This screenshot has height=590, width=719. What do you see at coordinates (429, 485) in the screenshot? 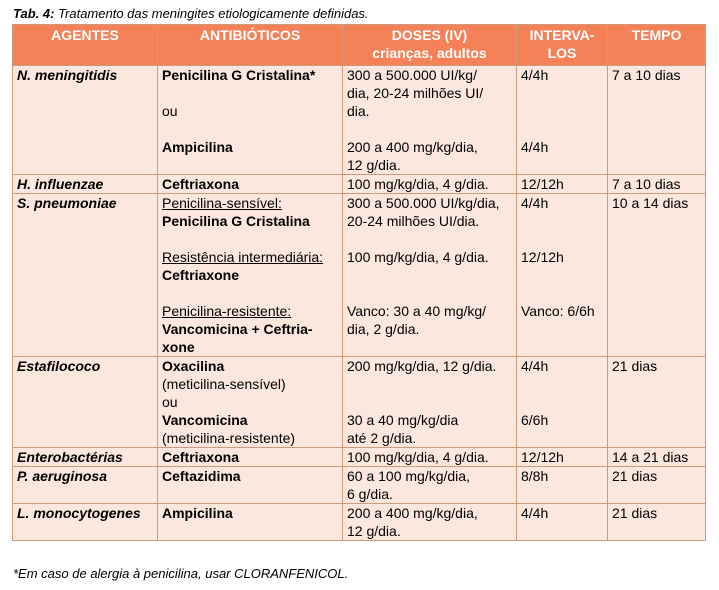
I see `dose-cell: 60 a 100 mg/kg/dia, 6 g/dia.` at bounding box center [429, 485].